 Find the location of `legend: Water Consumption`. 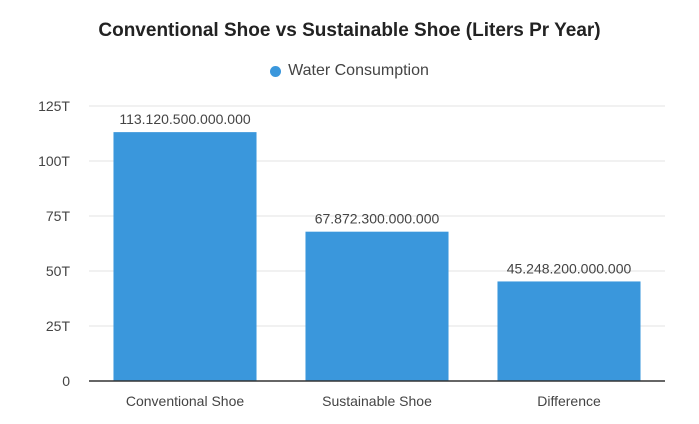

legend: Water Consumption is located at coordinates (349, 71).